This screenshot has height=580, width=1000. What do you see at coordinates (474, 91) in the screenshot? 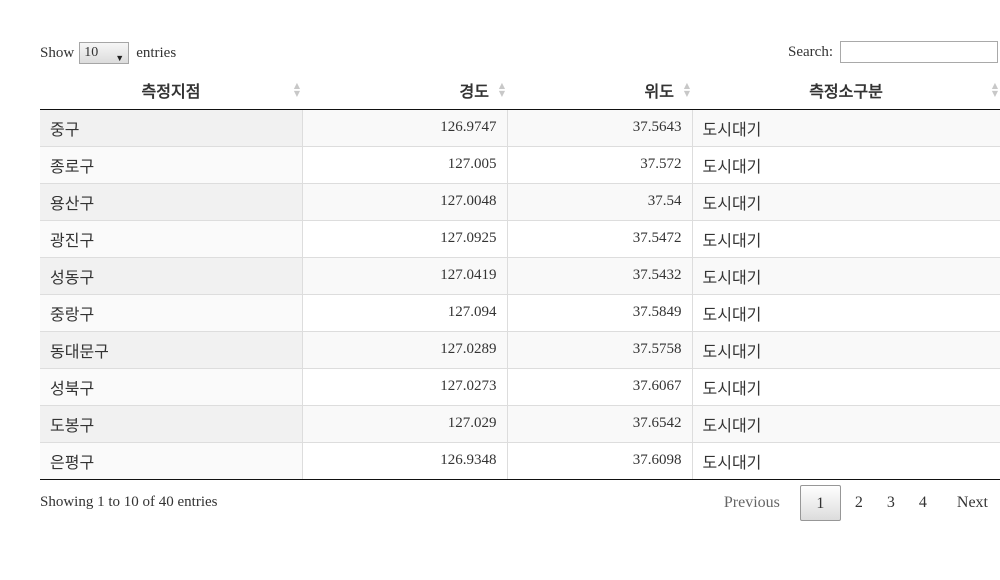
I see `column-header-label: 경도` at bounding box center [474, 91].